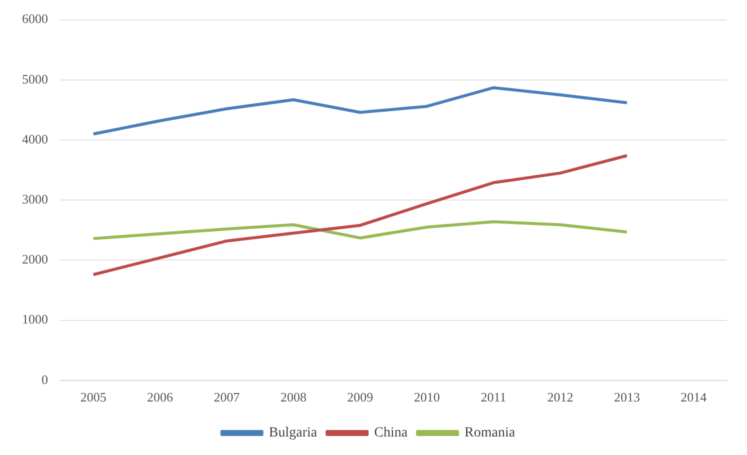 The width and height of the screenshot is (747, 455). What do you see at coordinates (160, 397) in the screenshot?
I see `x-tick-label: 2006` at bounding box center [160, 397].